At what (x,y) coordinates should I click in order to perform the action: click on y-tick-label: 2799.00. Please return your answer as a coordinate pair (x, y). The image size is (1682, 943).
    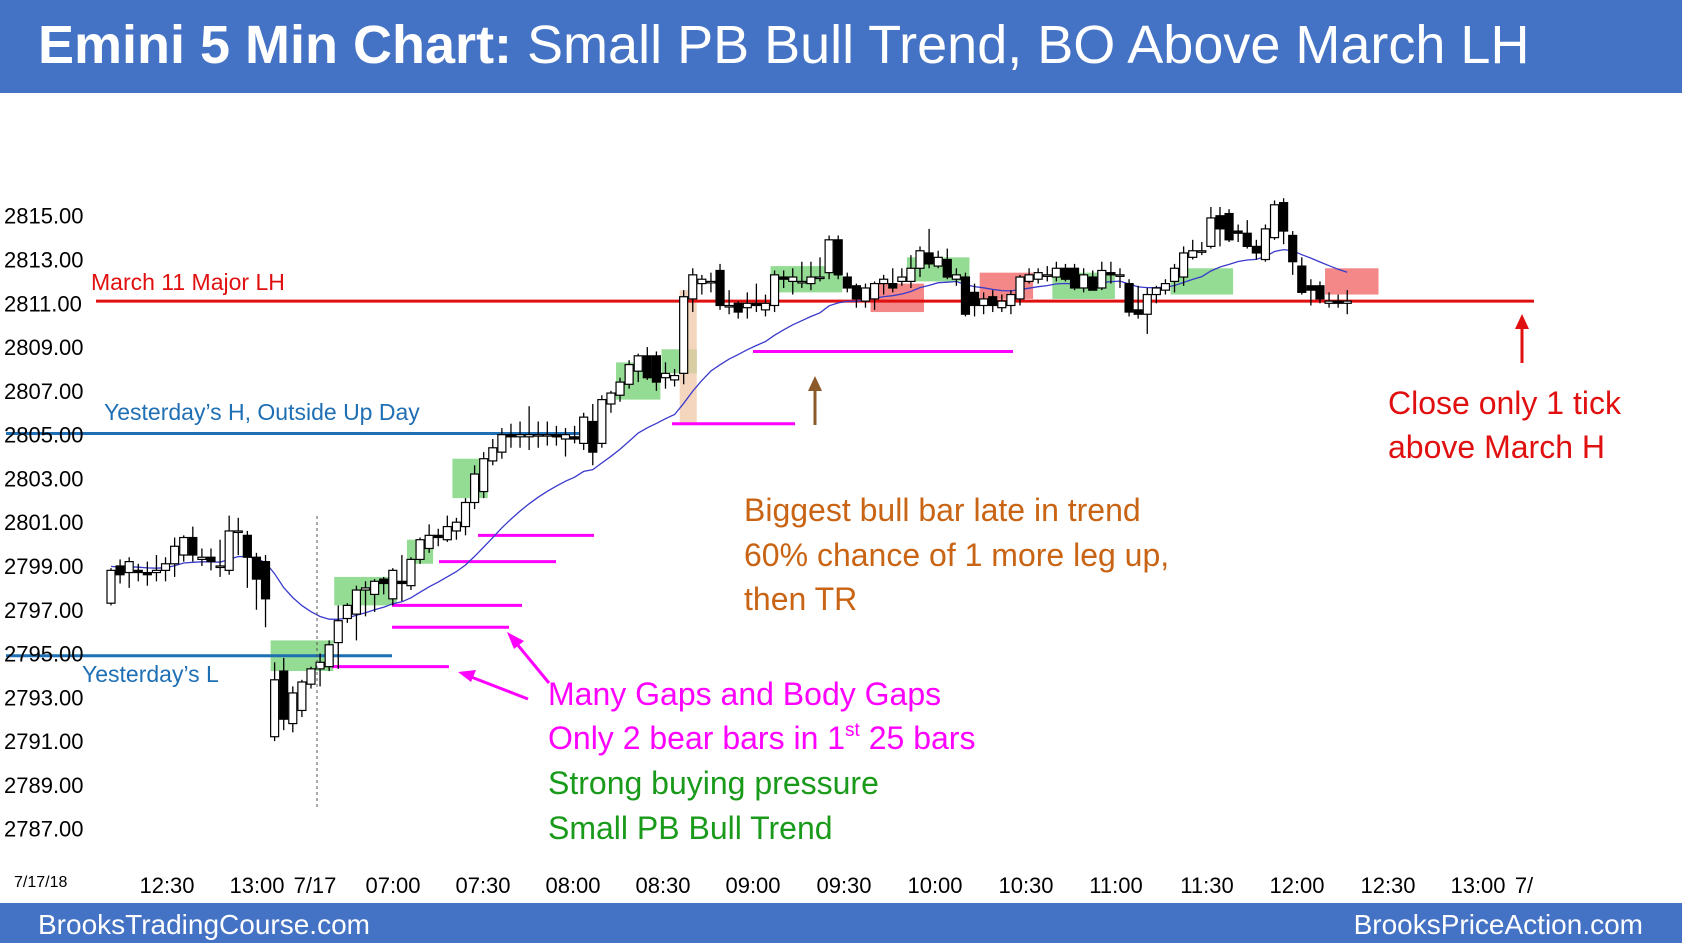
    Looking at the image, I should click on (44, 566).